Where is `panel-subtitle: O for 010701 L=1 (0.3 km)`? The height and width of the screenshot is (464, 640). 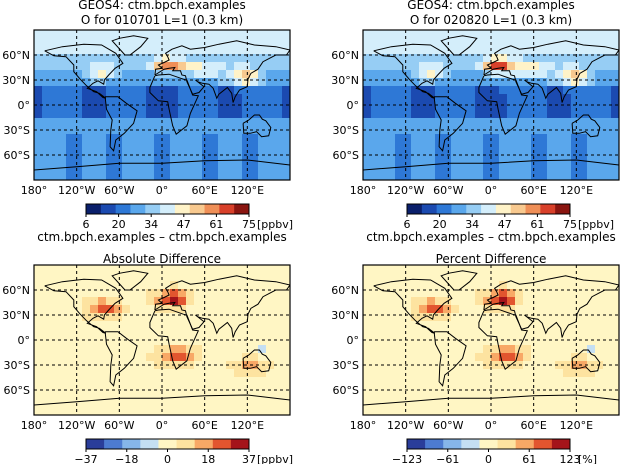 panel-subtitle: O for 010701 L=1 (0.3 km) is located at coordinates (162, 20).